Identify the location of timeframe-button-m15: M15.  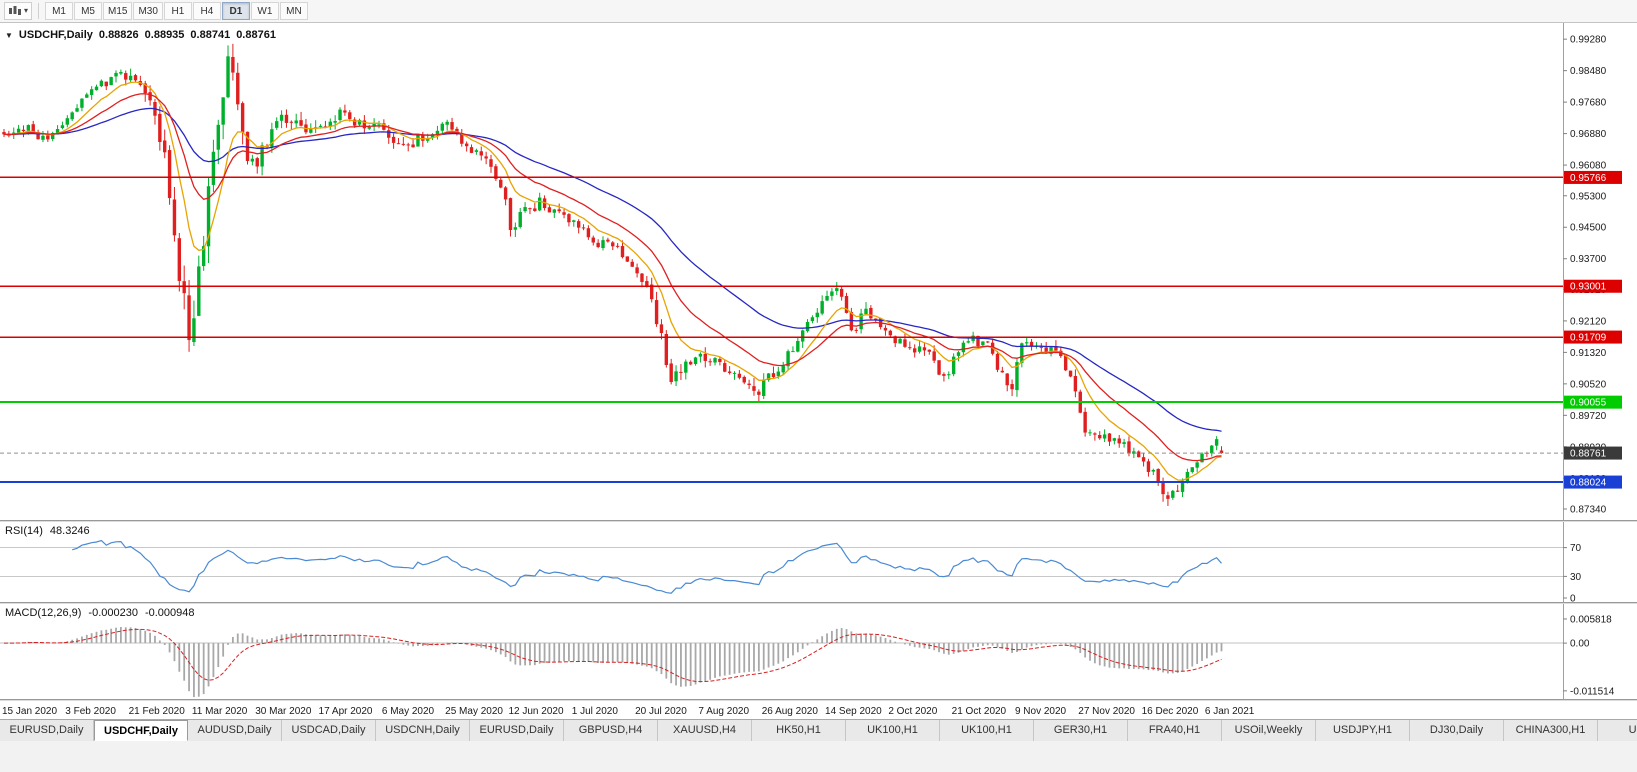
(118, 11).